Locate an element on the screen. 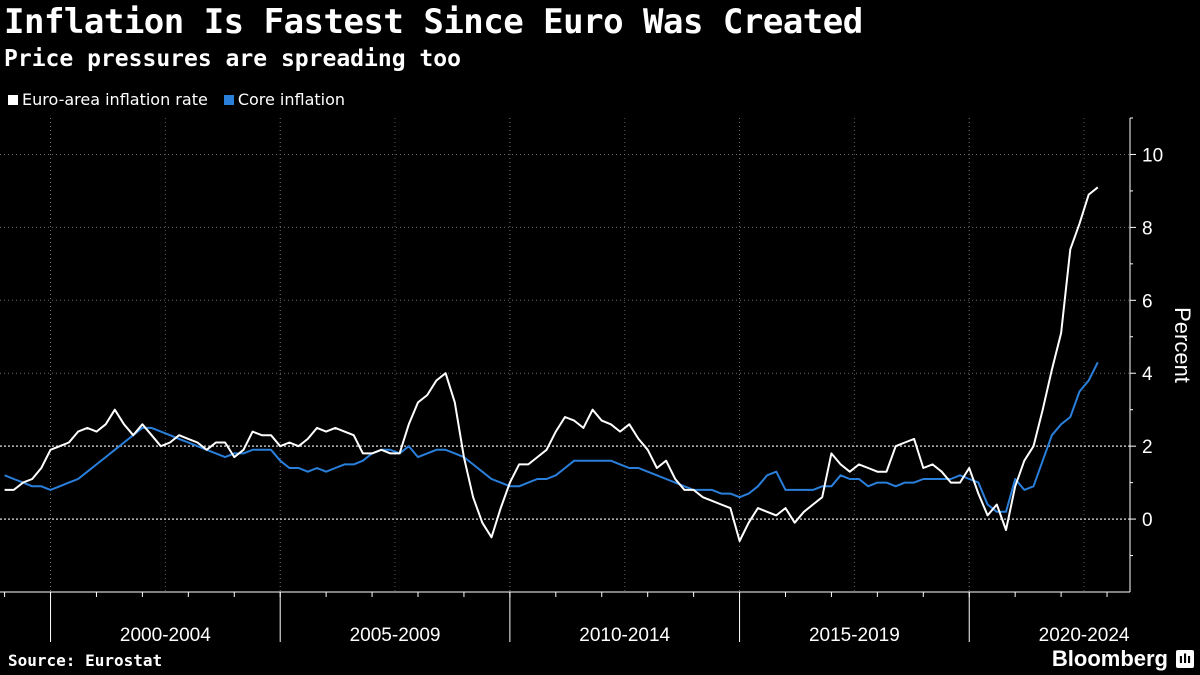 This screenshot has width=1200, height=675. bloomberg-mark-icon: ılı is located at coordinates (1185, 659).